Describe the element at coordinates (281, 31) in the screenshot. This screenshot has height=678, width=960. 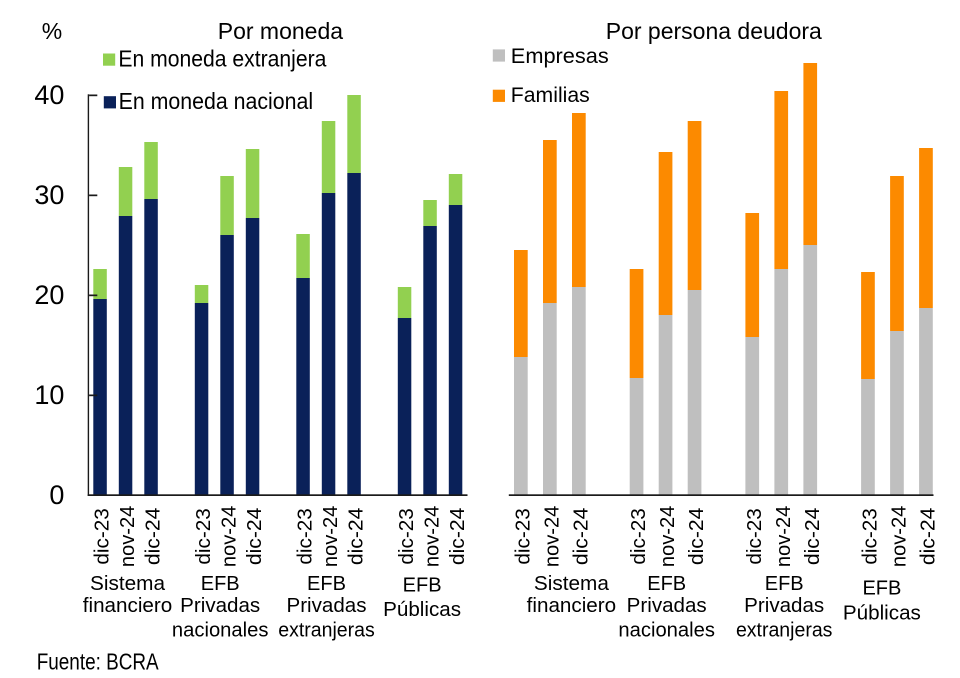
I see `svg-text: Por moneda` at that location.